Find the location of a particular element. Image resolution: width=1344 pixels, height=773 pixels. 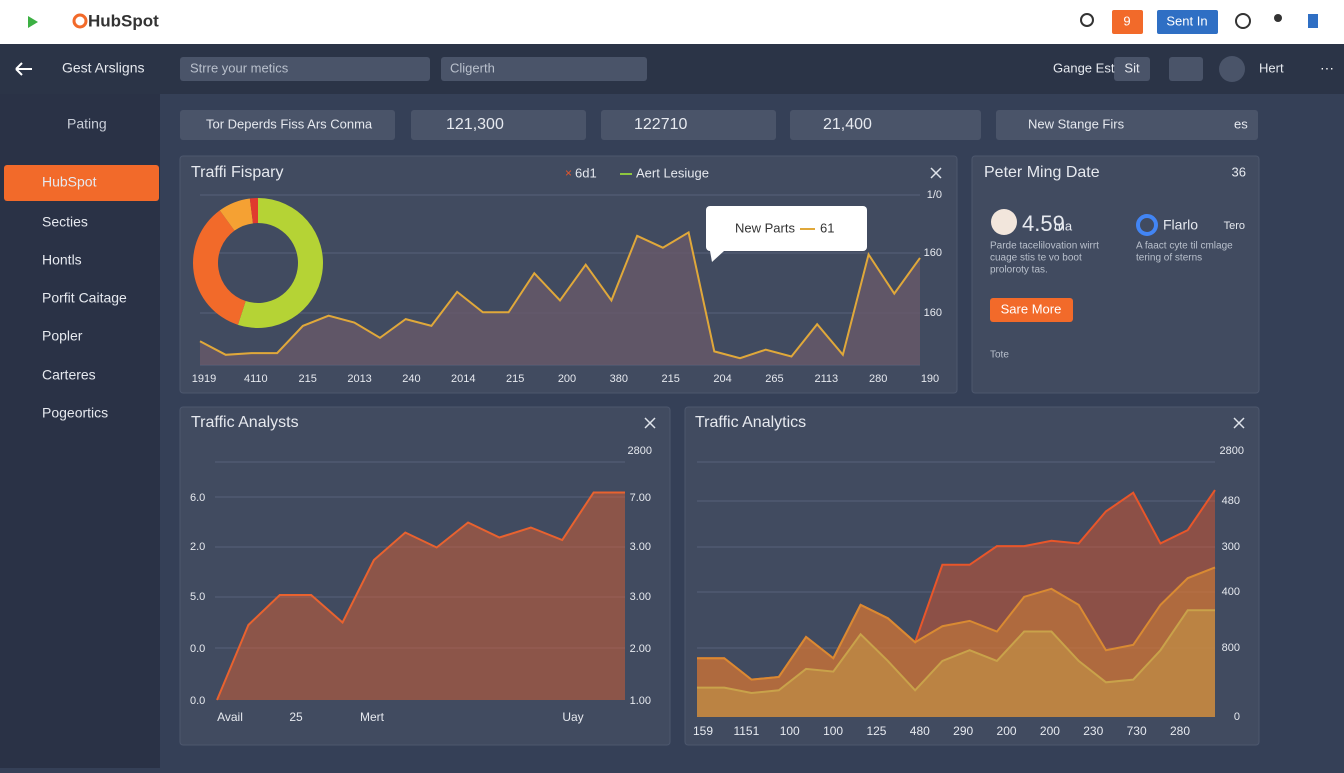

button-text: Sent In is located at coordinates (1186, 20).